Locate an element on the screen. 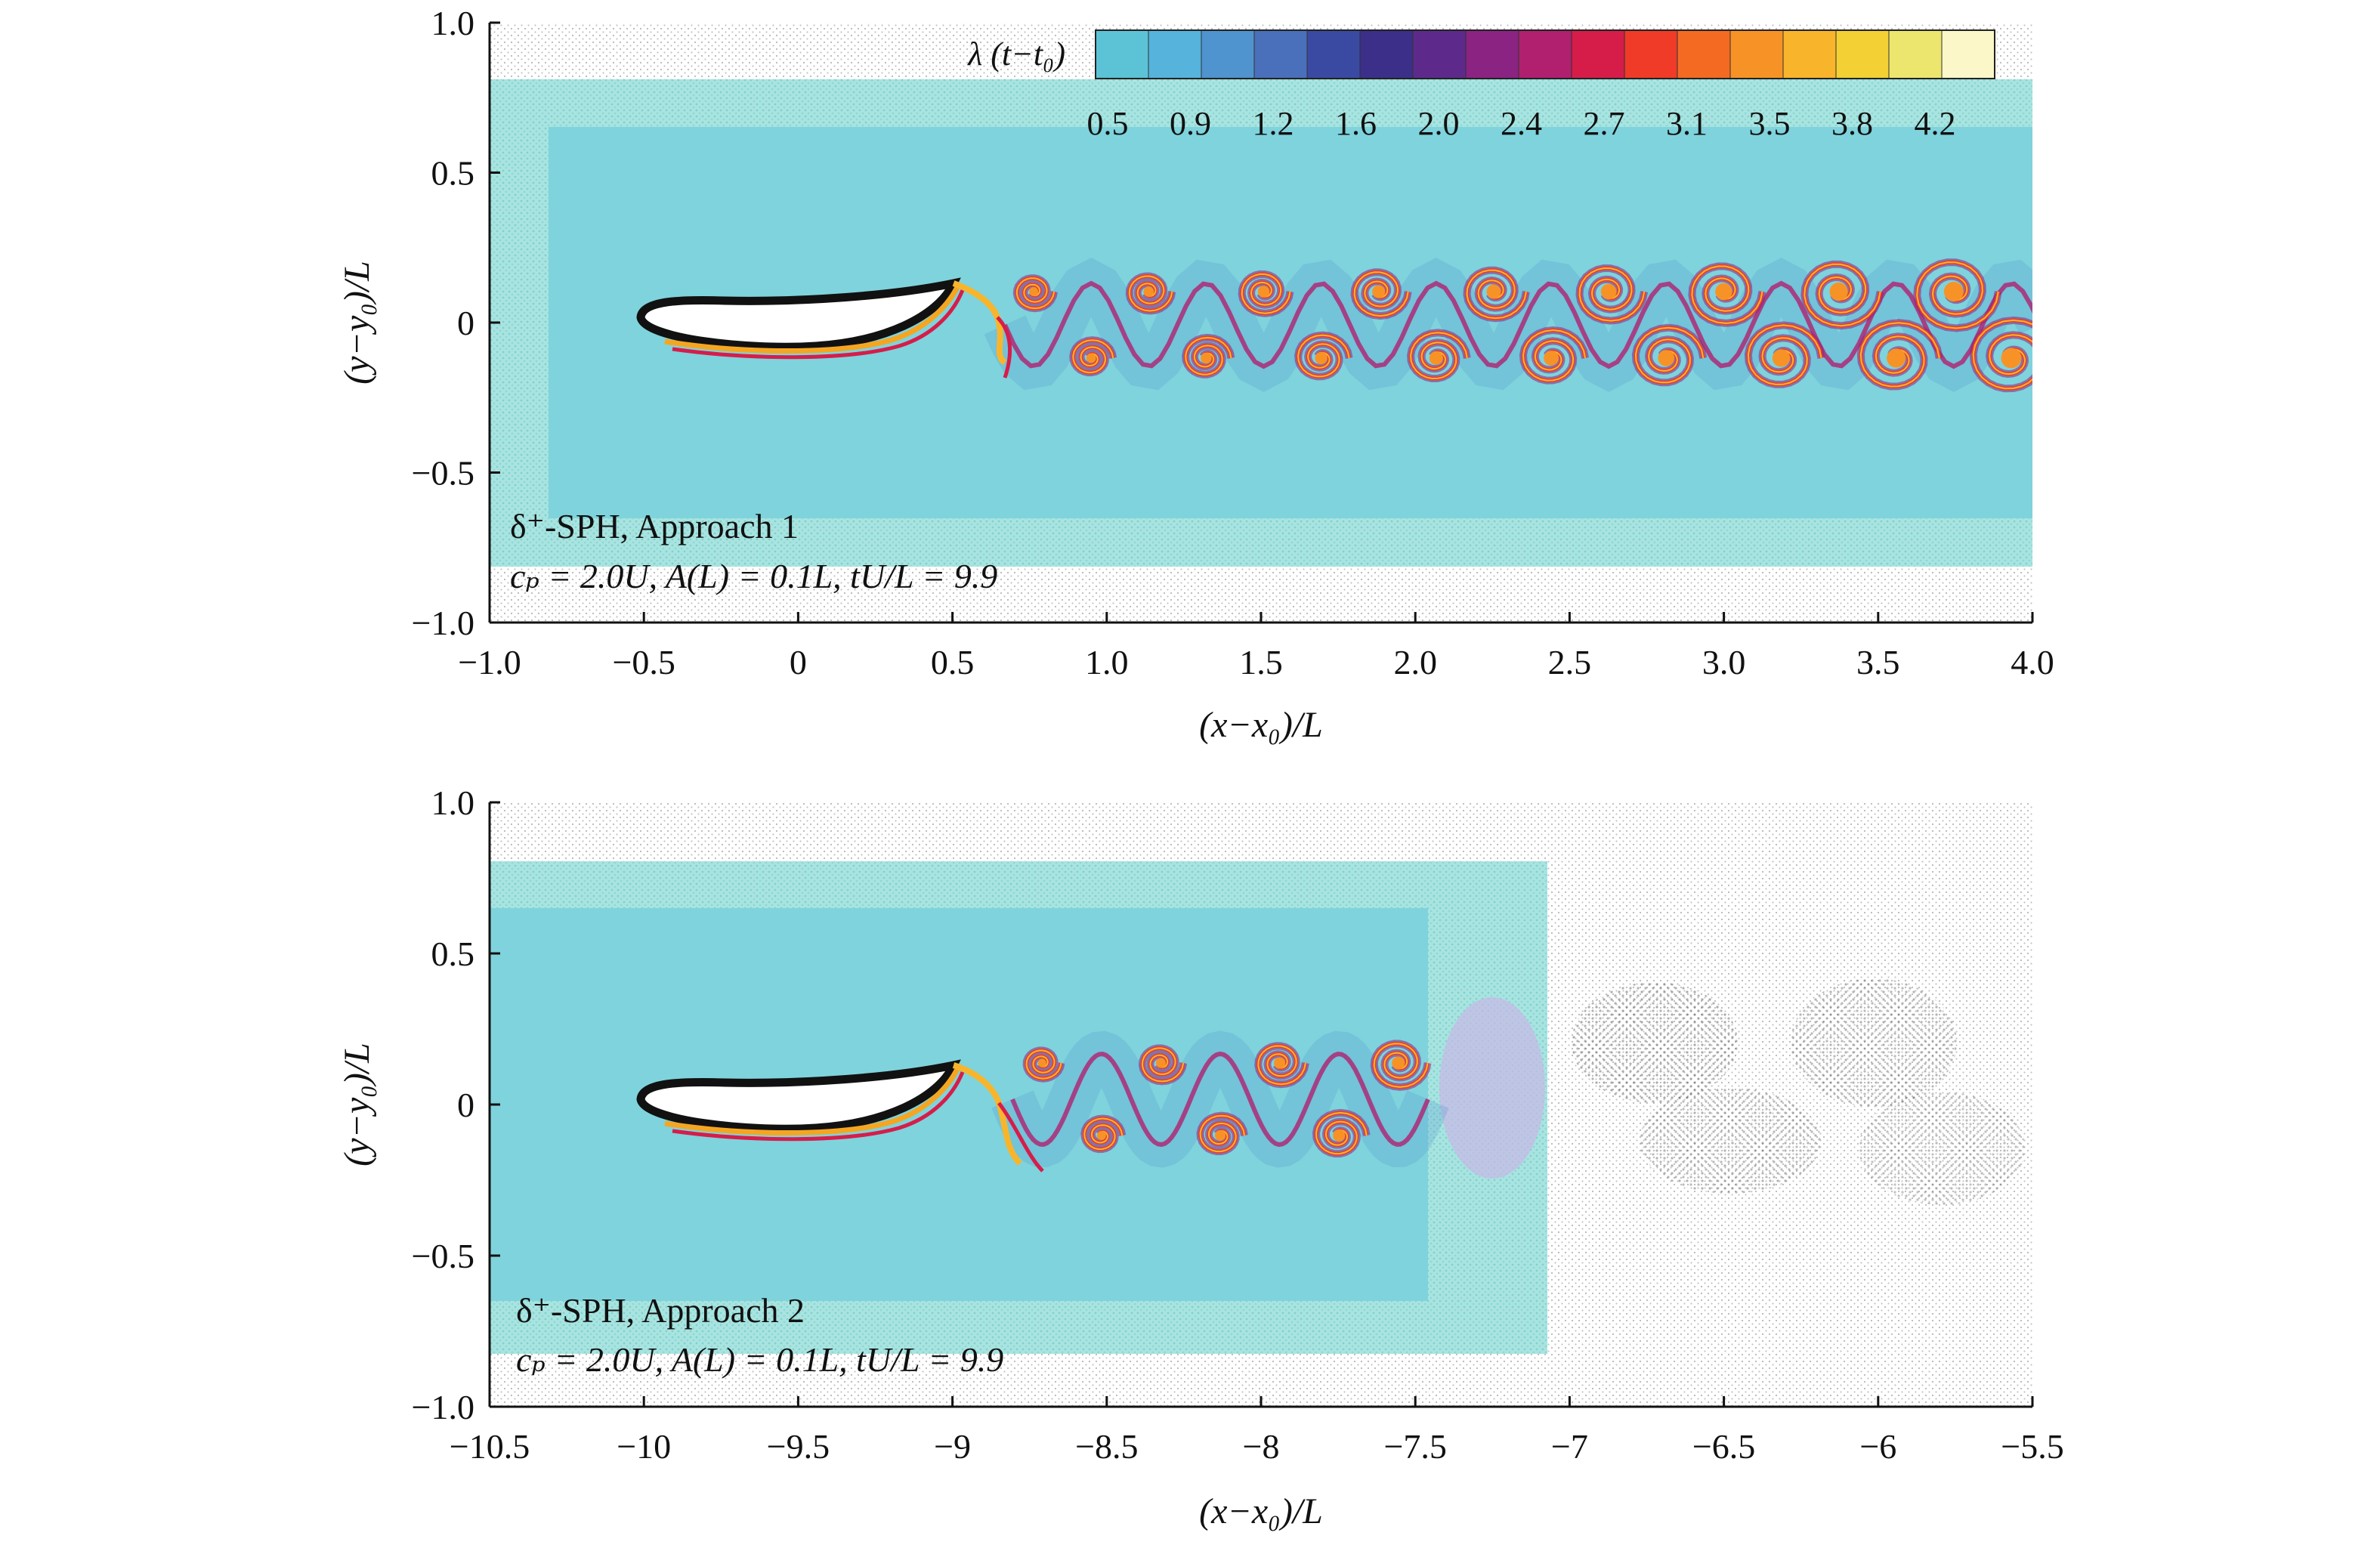 The width and height of the screenshot is (2380, 1548). colorbar-tick-label: 1.2 is located at coordinates (1273, 123).